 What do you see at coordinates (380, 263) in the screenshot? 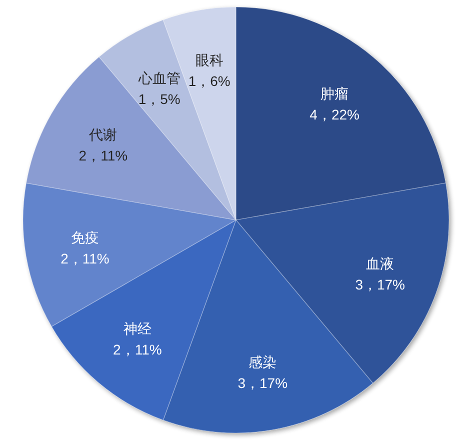
I see `slice-label: 血液` at bounding box center [380, 263].